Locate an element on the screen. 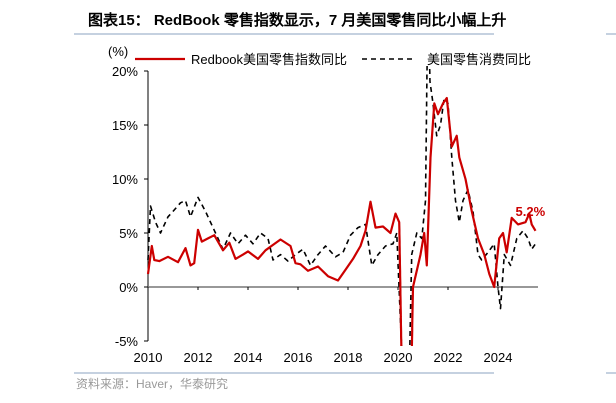 The width and height of the screenshot is (616, 403). x-tick-label: 2012 is located at coordinates (198, 357).